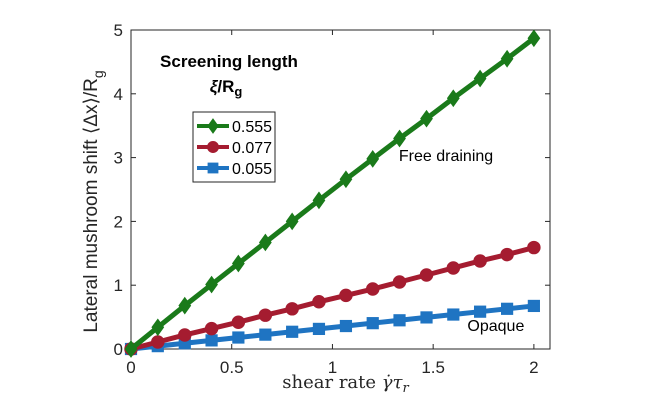 The height and width of the screenshot is (402, 664). I want to click on annotations: Free draining Opaque, so click(462, 241).